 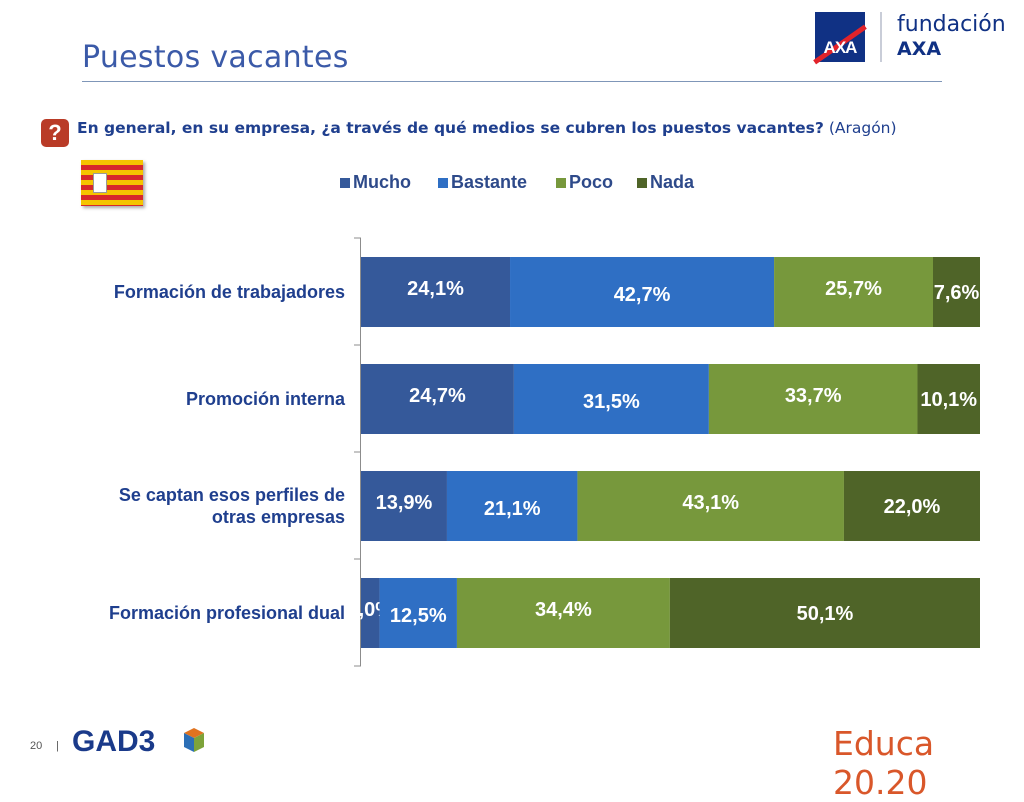 What do you see at coordinates (512, 509) in the screenshot?
I see `data-label: 21,1%` at bounding box center [512, 509].